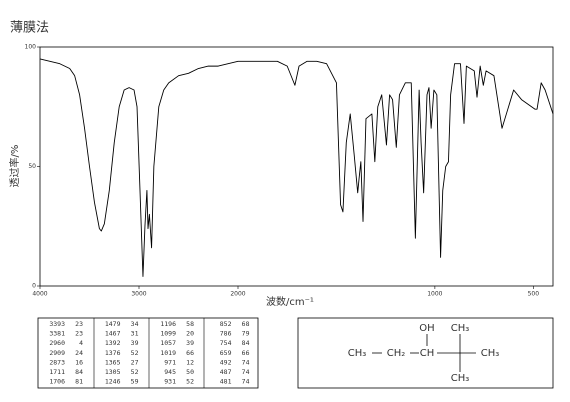 This screenshot has width=570, height=402. I want to click on peak-transmittance: 4, so click(81, 343).